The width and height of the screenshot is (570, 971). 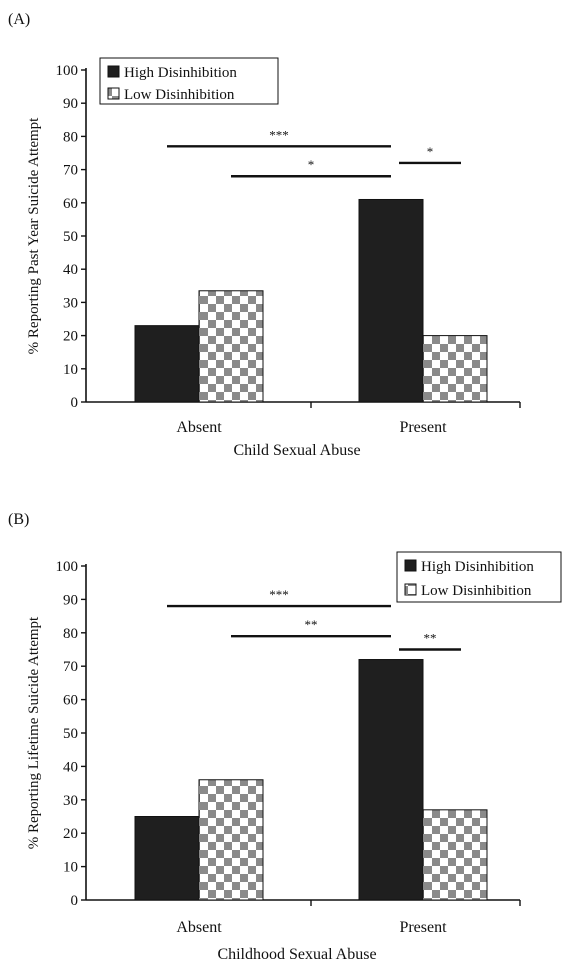 I want to click on y-axis-label: % Reporting Lifetime Suicide Attempt, so click(x=34, y=732).